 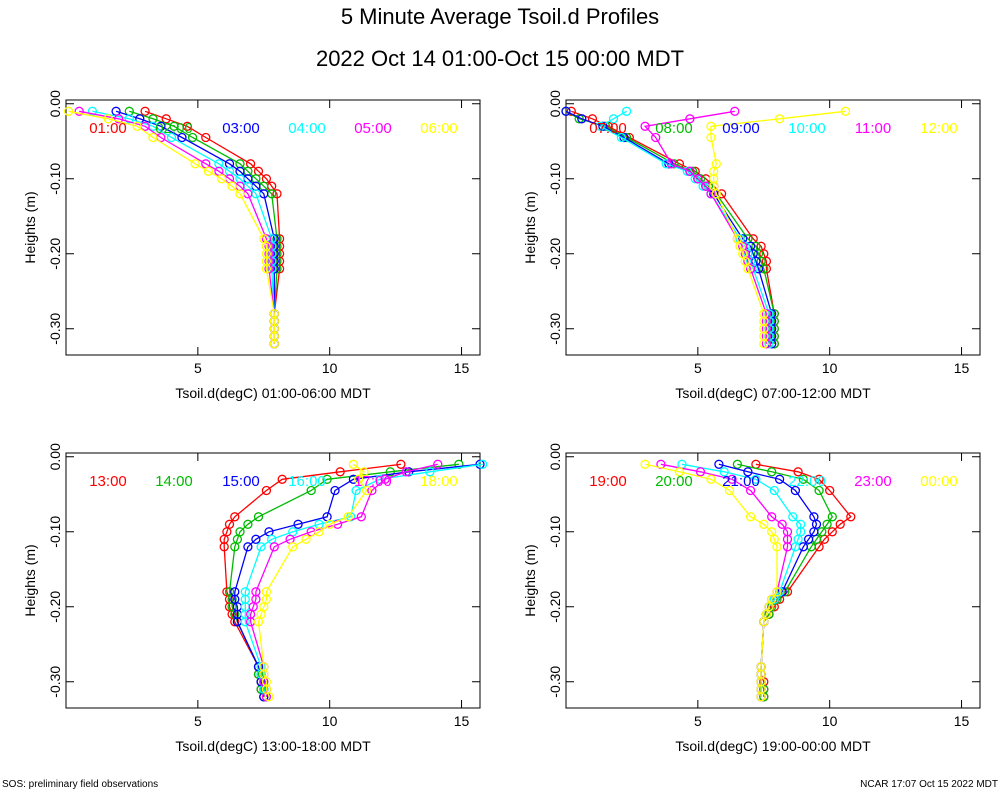 I want to click on y-tick-label: -0.20, so click(x=55, y=254).